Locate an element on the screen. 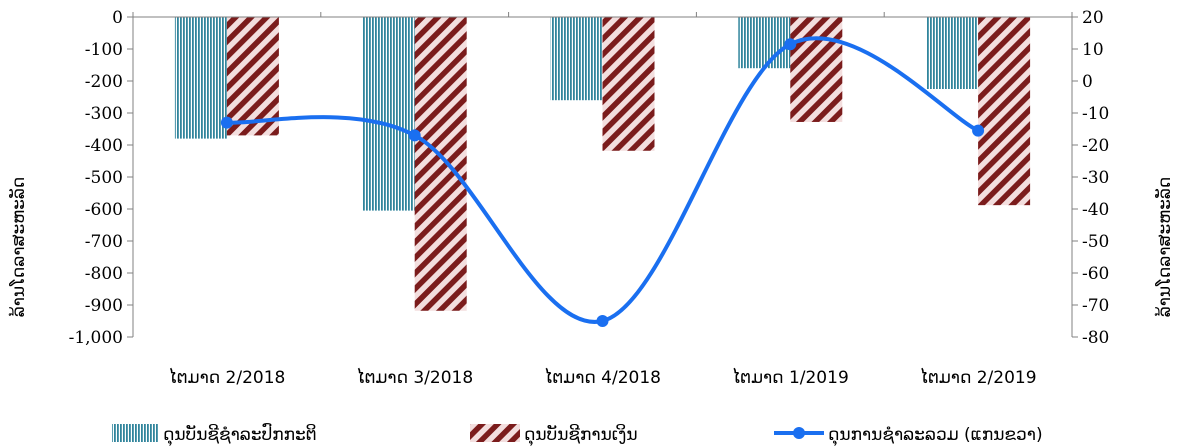  right-tick-label: -40 is located at coordinates (1095, 210).